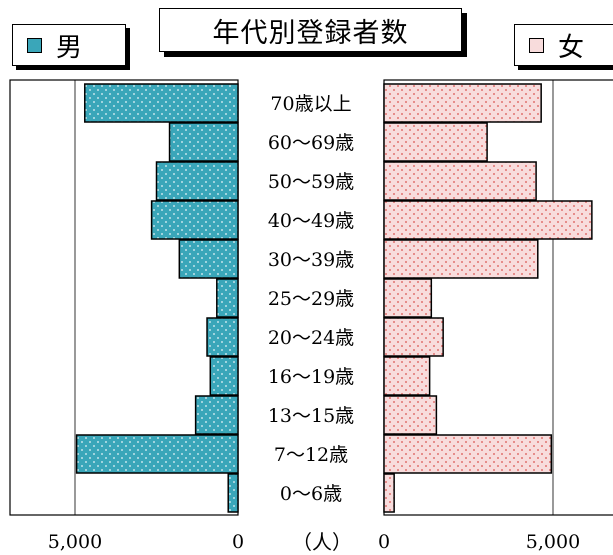 The height and width of the screenshot is (555, 613). Describe the element at coordinates (311, 416) in the screenshot. I see `category-label-8: 13～15歳` at that location.